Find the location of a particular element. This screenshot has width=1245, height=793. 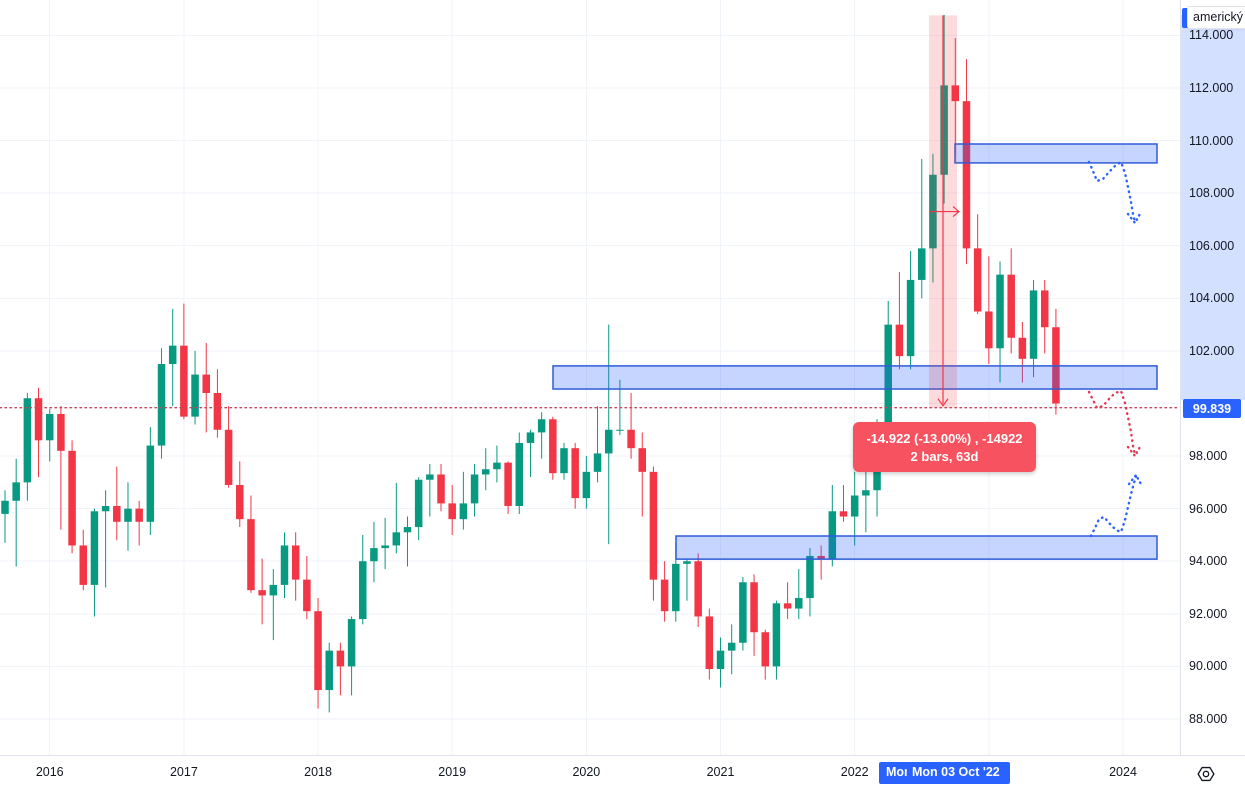

price-tick-label: 114.000 is located at coordinates (1211, 35).